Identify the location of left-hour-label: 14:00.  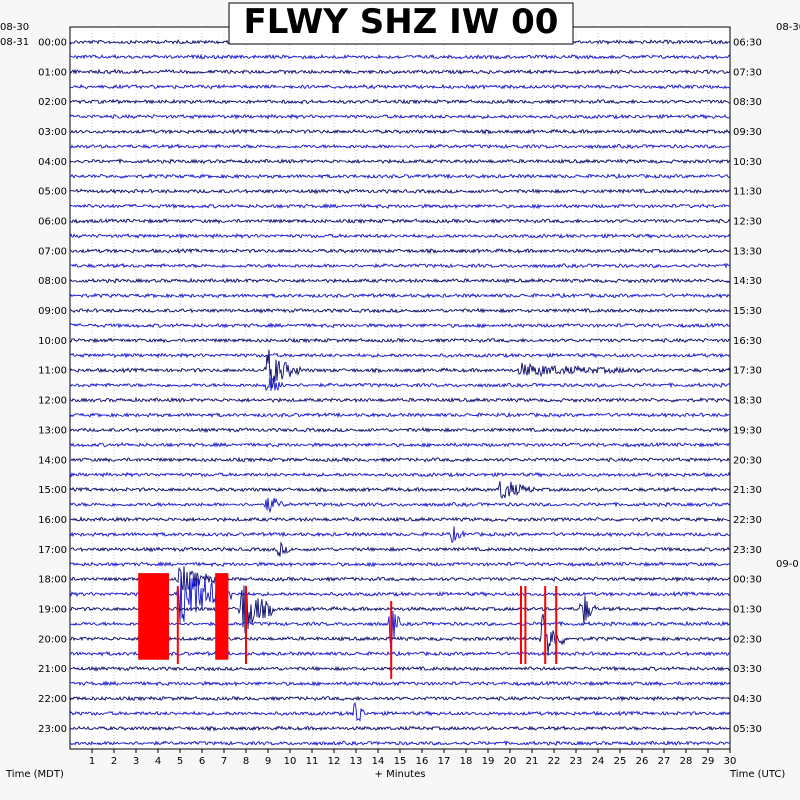
(52, 460).